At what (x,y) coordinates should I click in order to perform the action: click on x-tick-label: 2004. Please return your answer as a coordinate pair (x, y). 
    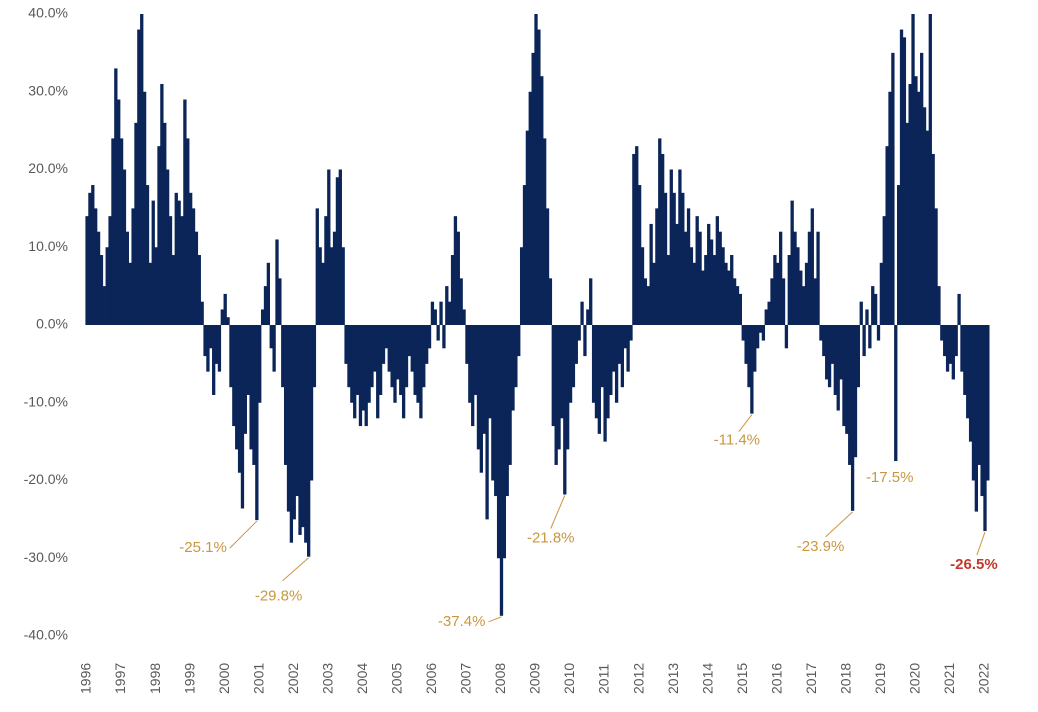
    Looking at the image, I should click on (362, 678).